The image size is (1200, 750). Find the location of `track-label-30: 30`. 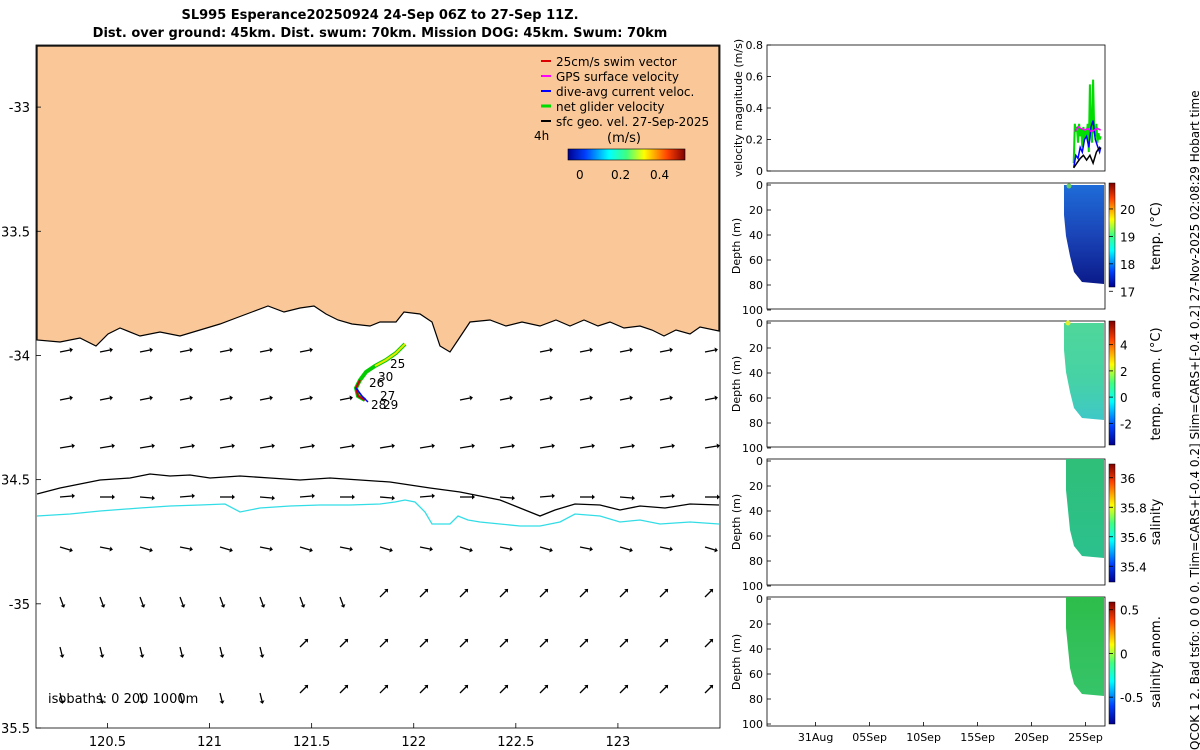

track-label-30: 30 is located at coordinates (385, 377).